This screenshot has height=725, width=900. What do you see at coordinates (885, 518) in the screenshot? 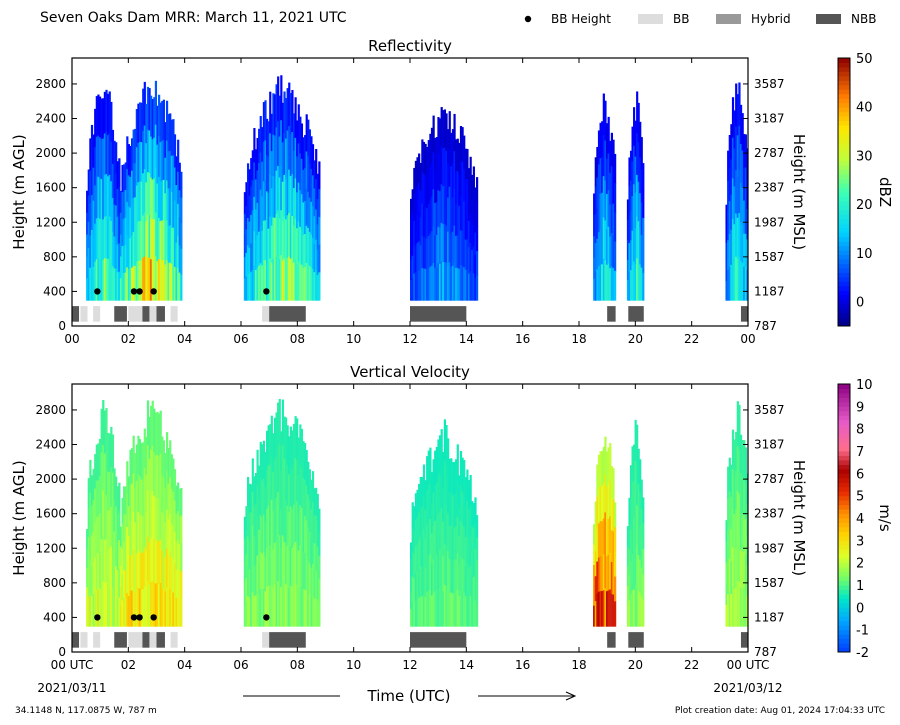
I see `colorbar-label: m/s` at bounding box center [885, 518].